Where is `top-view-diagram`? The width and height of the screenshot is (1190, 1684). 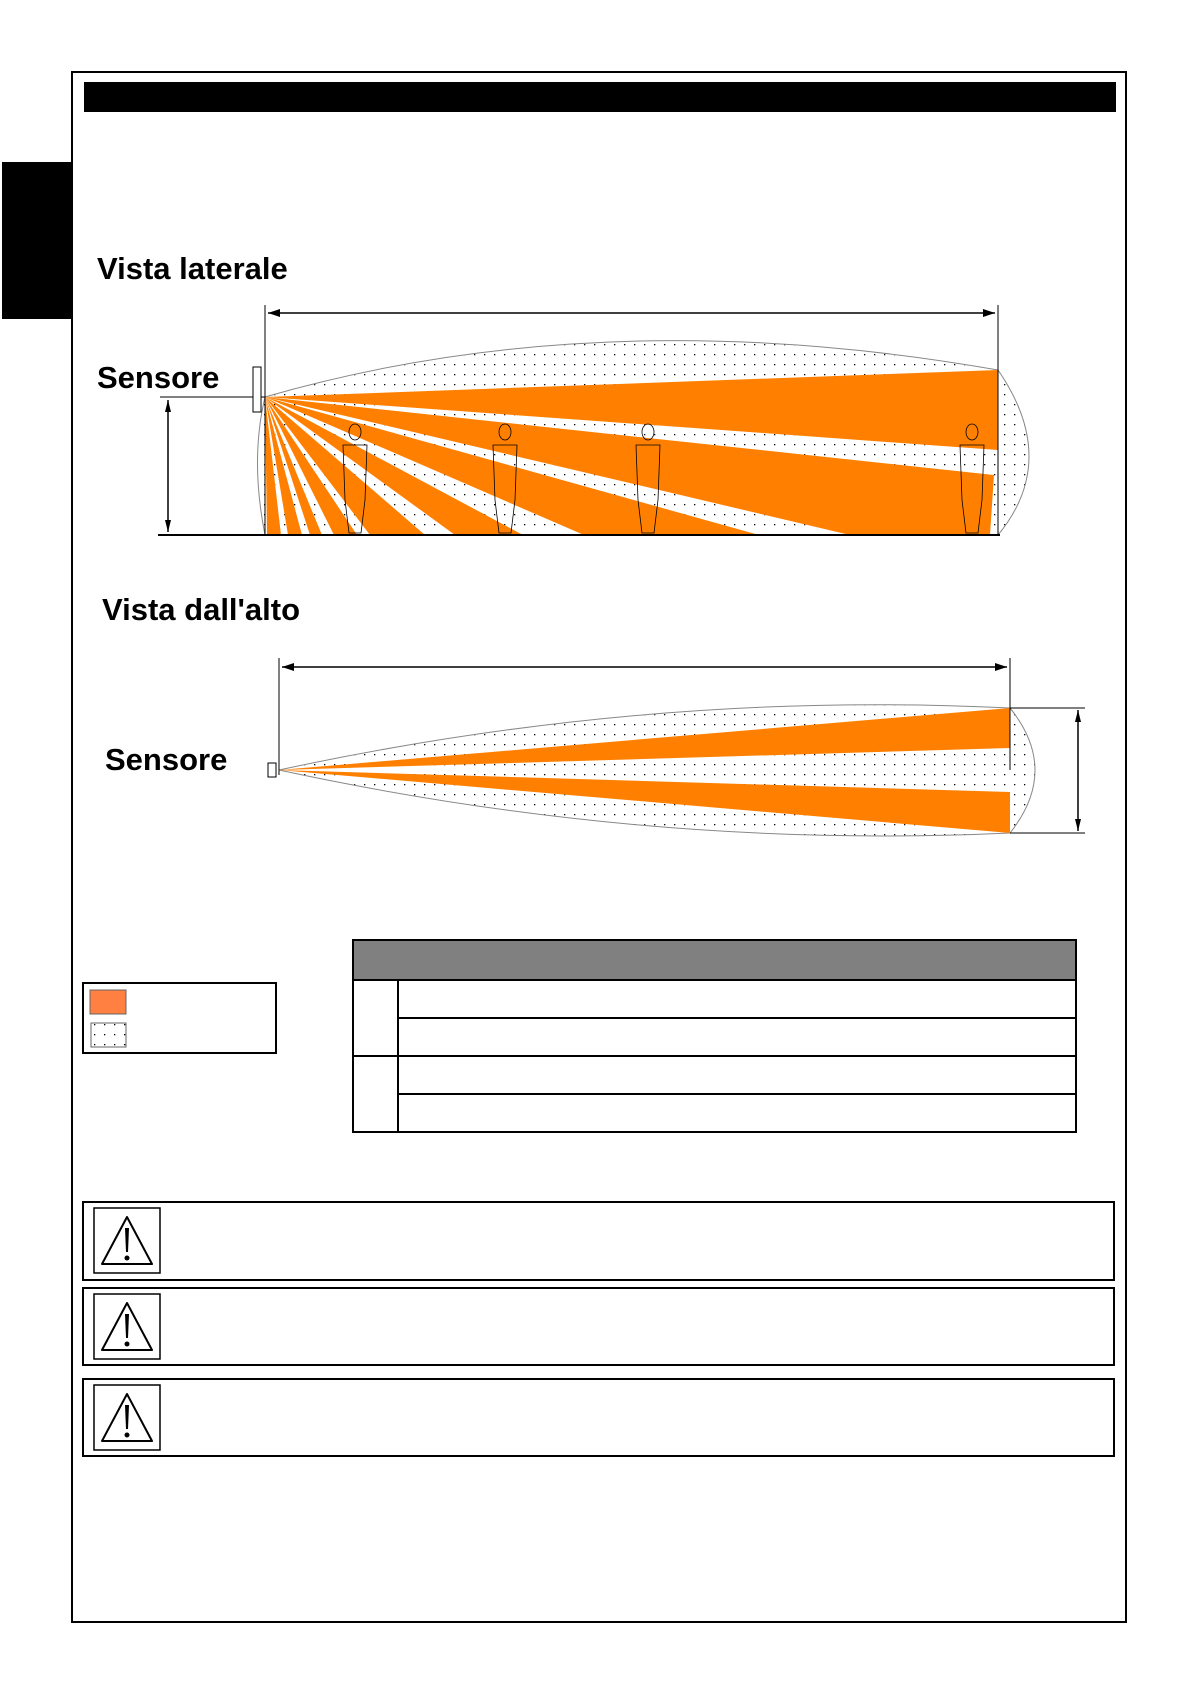 top-view-diagram is located at coordinates (676, 747).